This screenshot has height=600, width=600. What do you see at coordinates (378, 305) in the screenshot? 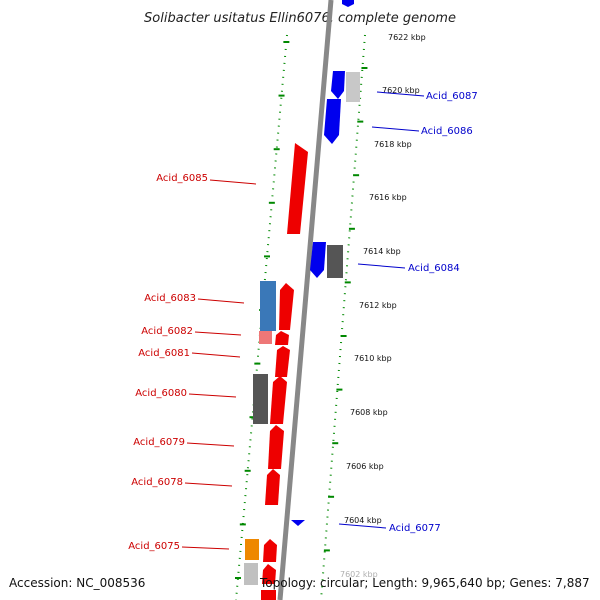
I see `tick-label: 7612 kbp` at bounding box center [378, 305].